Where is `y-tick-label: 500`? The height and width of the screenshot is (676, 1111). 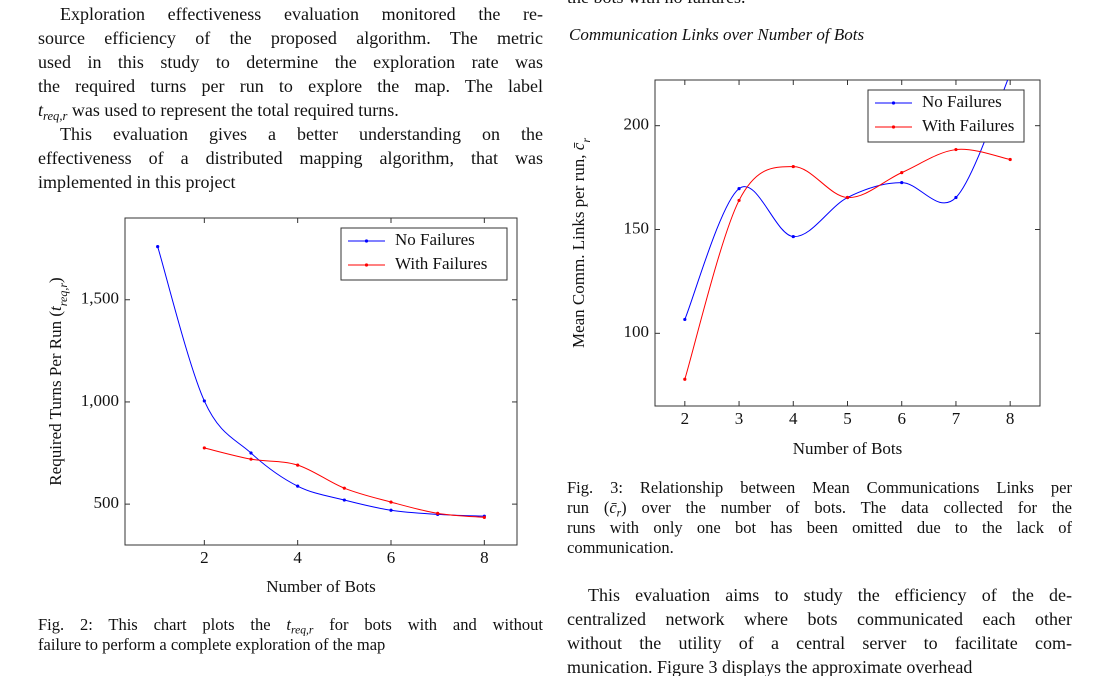
y-tick-label: 500 is located at coordinates (107, 502).